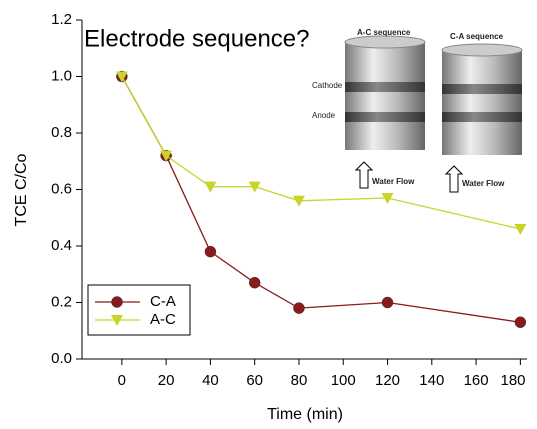  I want to click on x-tick-label: 140, so click(431, 380).